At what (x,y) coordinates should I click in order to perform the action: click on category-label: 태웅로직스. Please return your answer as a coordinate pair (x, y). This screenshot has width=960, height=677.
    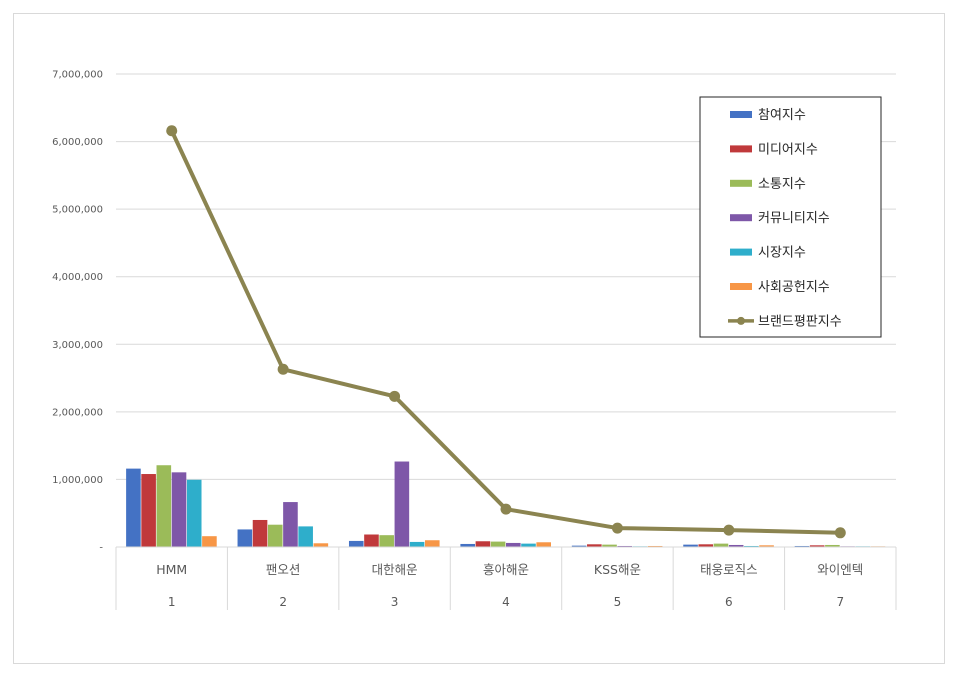
    Looking at the image, I should click on (729, 569).